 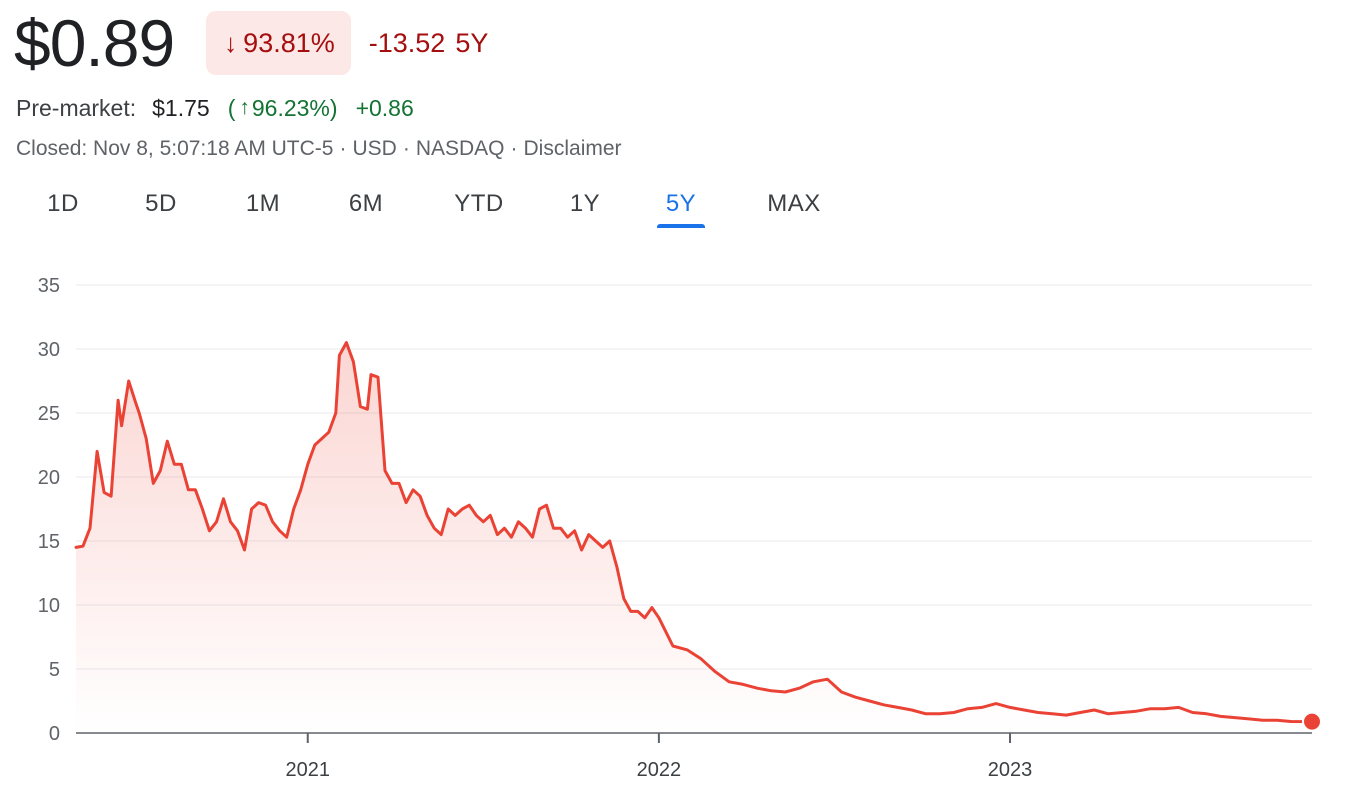 I want to click on premarket-label: Pre-market:, so click(x=76, y=107).